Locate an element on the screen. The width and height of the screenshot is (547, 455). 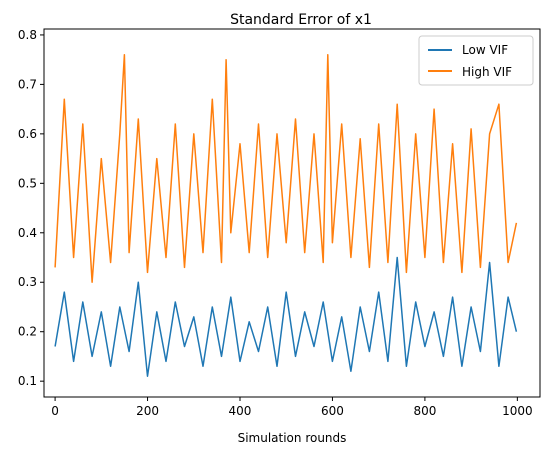
legend: Low VIF High VIF is located at coordinates (476, 60).